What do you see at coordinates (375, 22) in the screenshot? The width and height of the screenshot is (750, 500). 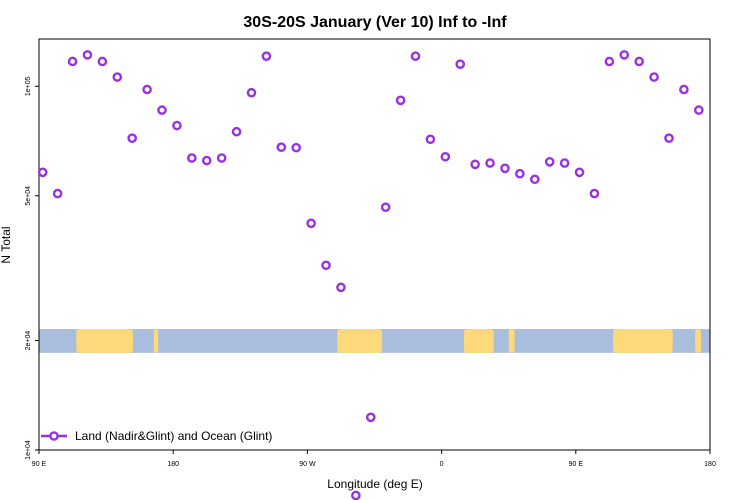 I see `chart-title: 30S-20S January (Ver 10) Inf to -Inf` at bounding box center [375, 22].